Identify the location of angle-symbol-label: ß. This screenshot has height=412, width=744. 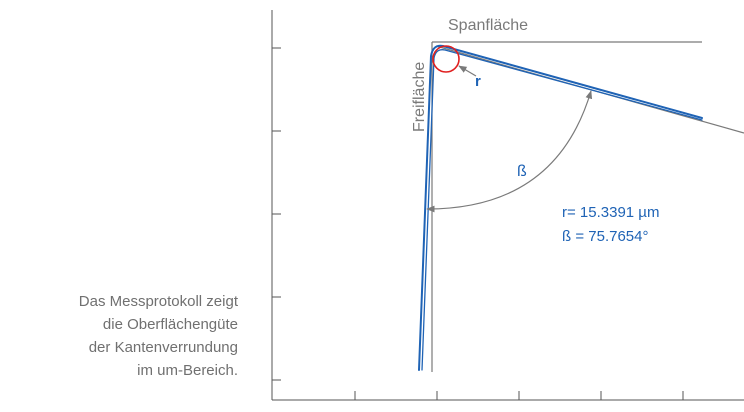
(522, 171).